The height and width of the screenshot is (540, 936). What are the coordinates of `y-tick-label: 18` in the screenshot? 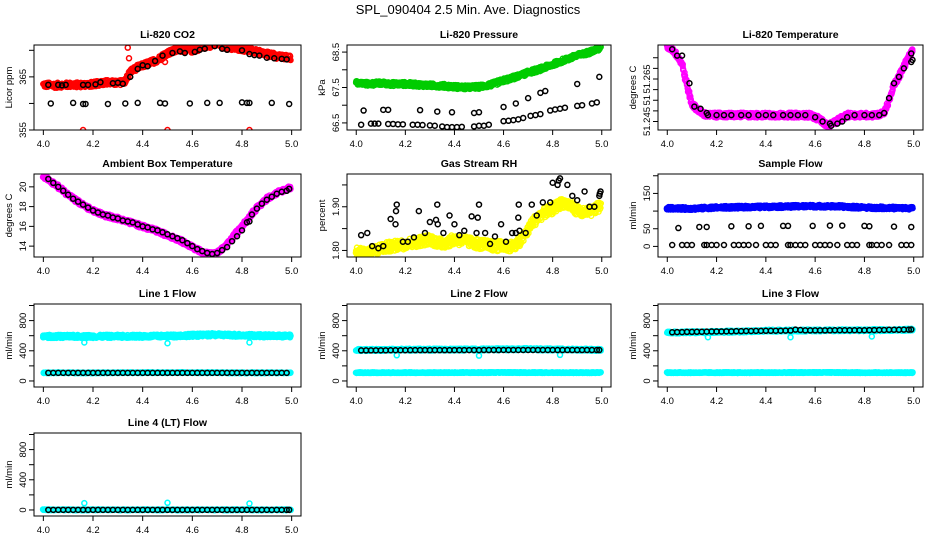 It's located at (23, 206).